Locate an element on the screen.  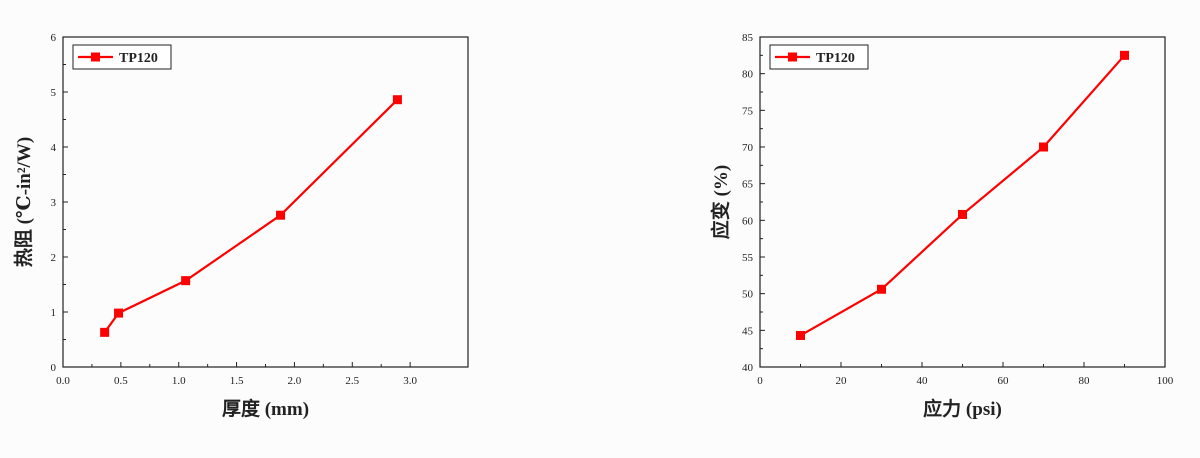
x-axis-title: 厚度 (mm) is located at coordinates (265, 408).